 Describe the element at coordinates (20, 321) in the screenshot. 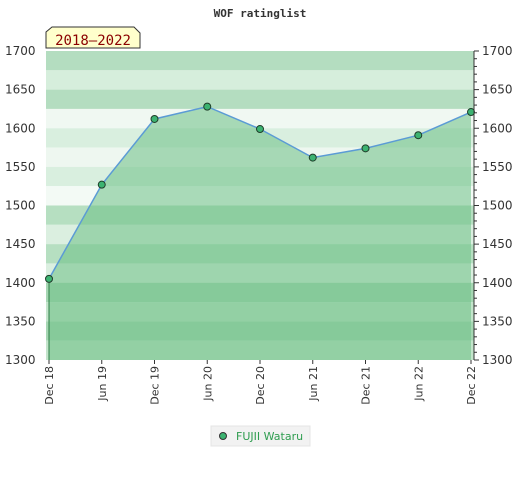

I see `y-tick-label-left: 1350` at that location.